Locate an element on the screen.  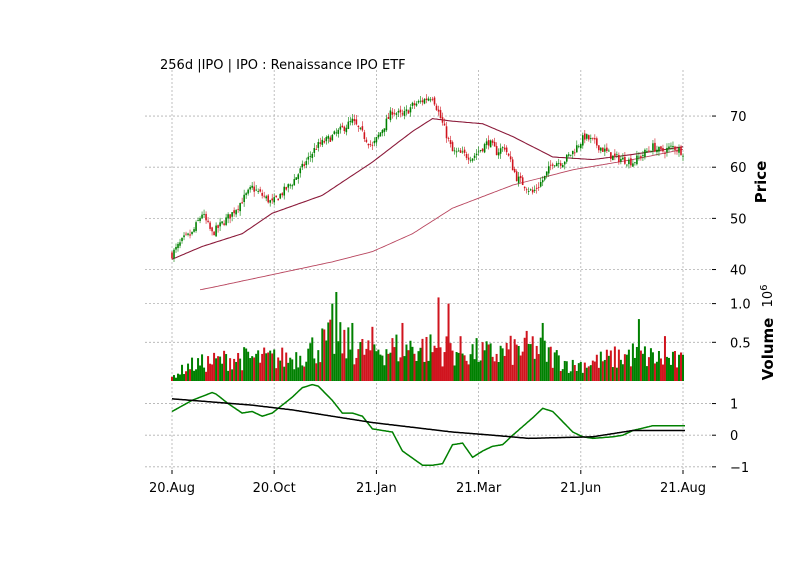
volume-bar-layer is located at coordinates (427, 336).